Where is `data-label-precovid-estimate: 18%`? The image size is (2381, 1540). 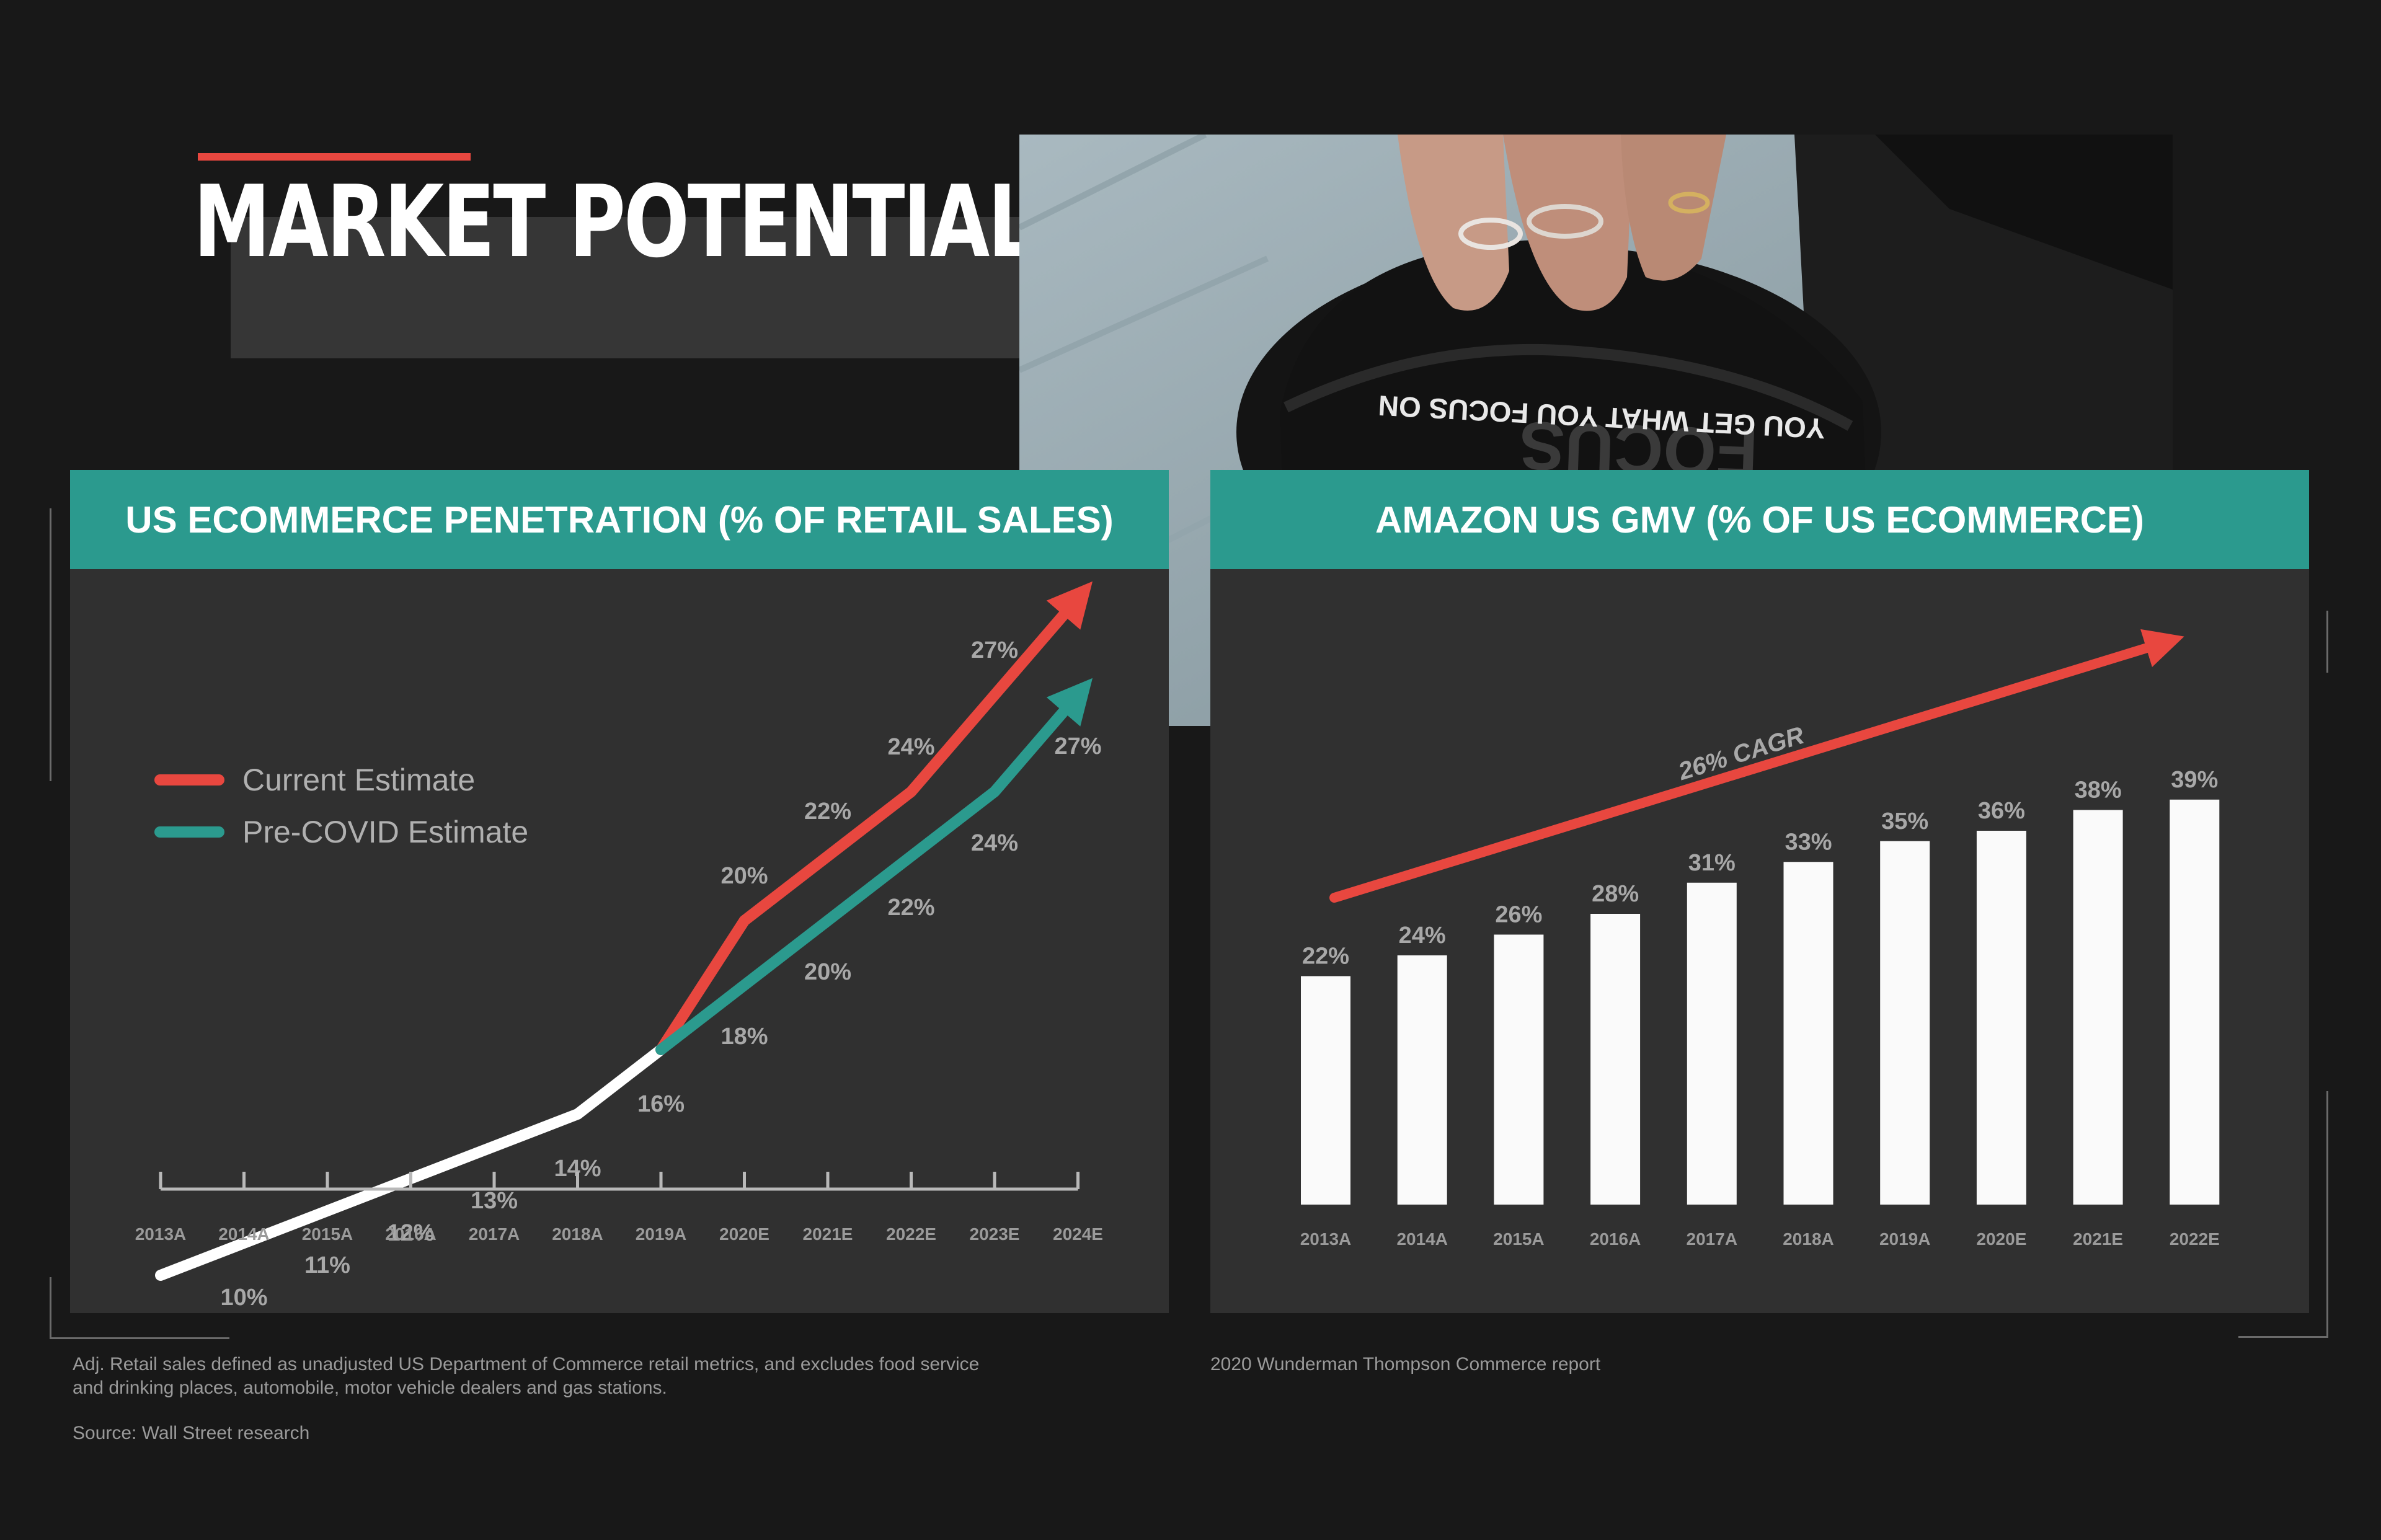
data-label-precovid-estimate: 18% is located at coordinates (744, 1037).